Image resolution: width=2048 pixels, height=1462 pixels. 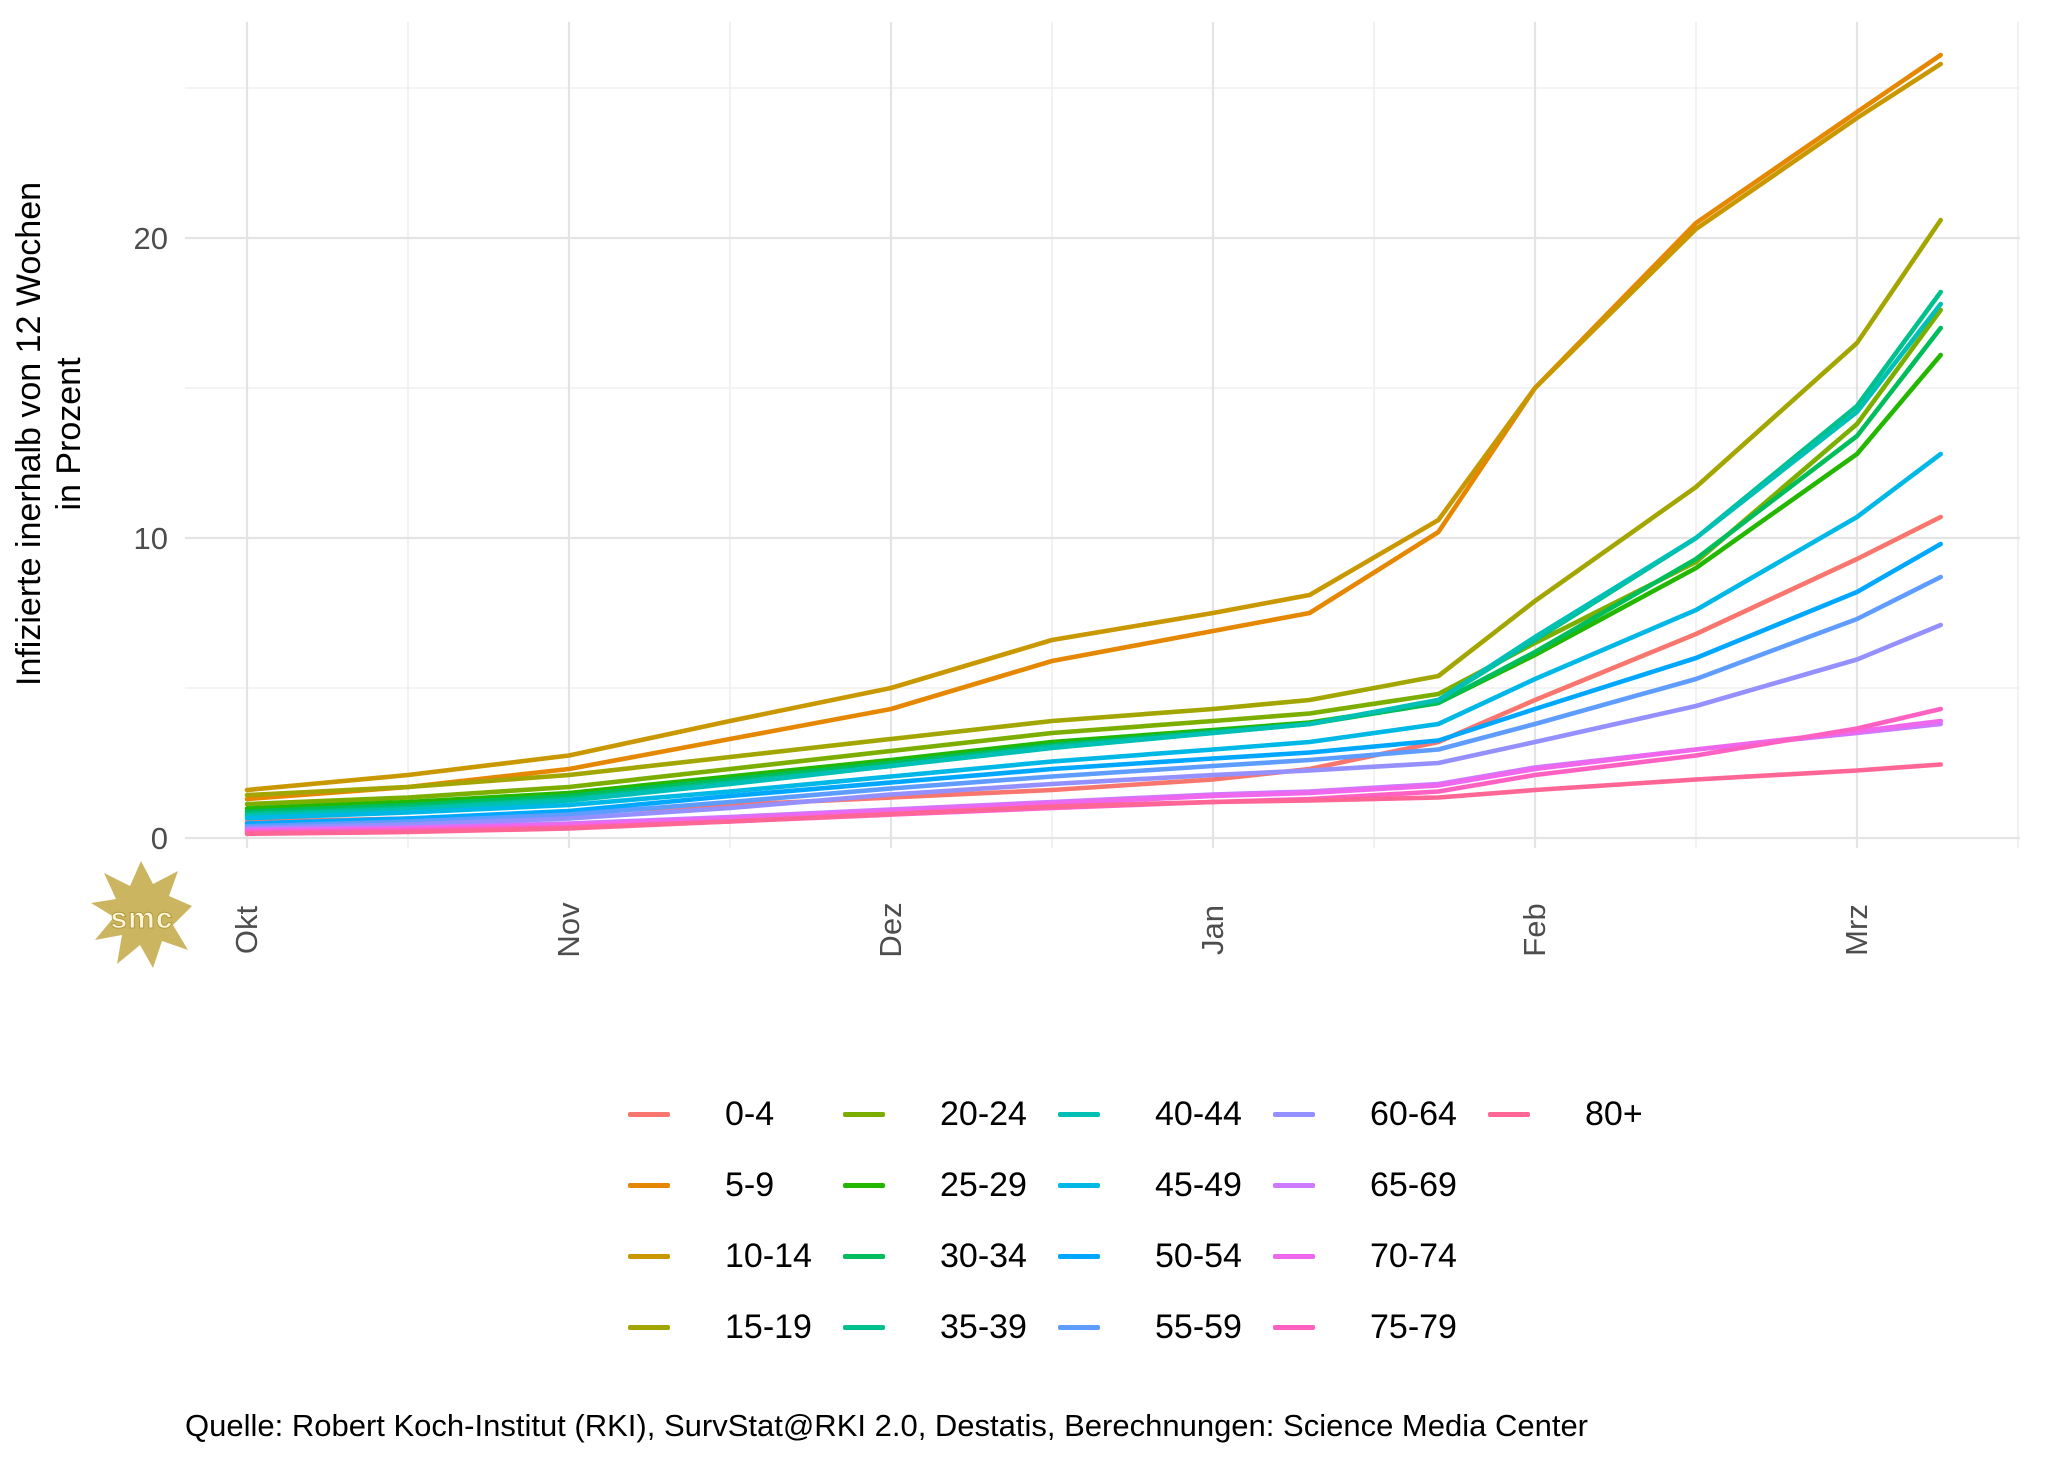 I want to click on x-tick-label-Dez: Dez, so click(x=890, y=929).